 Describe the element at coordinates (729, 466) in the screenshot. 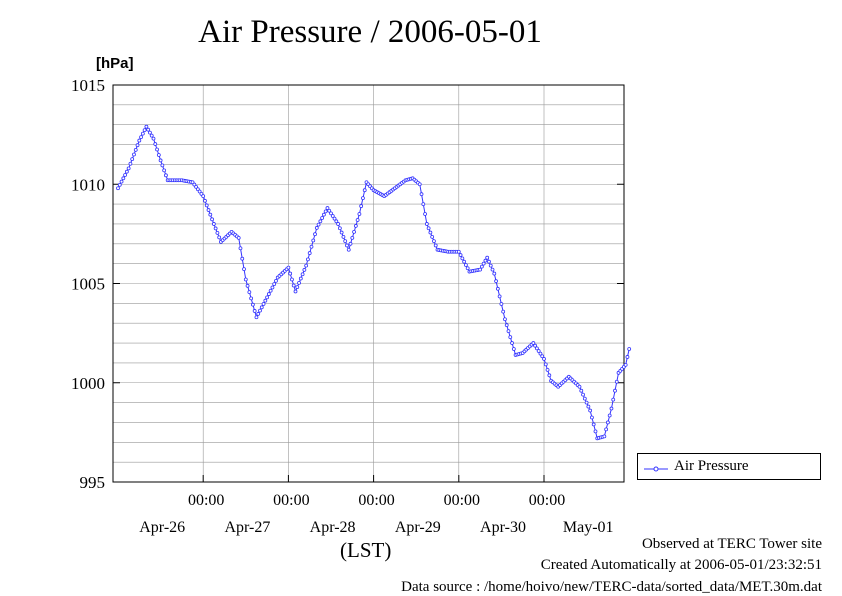

I see `legend: Air Pressure` at that location.